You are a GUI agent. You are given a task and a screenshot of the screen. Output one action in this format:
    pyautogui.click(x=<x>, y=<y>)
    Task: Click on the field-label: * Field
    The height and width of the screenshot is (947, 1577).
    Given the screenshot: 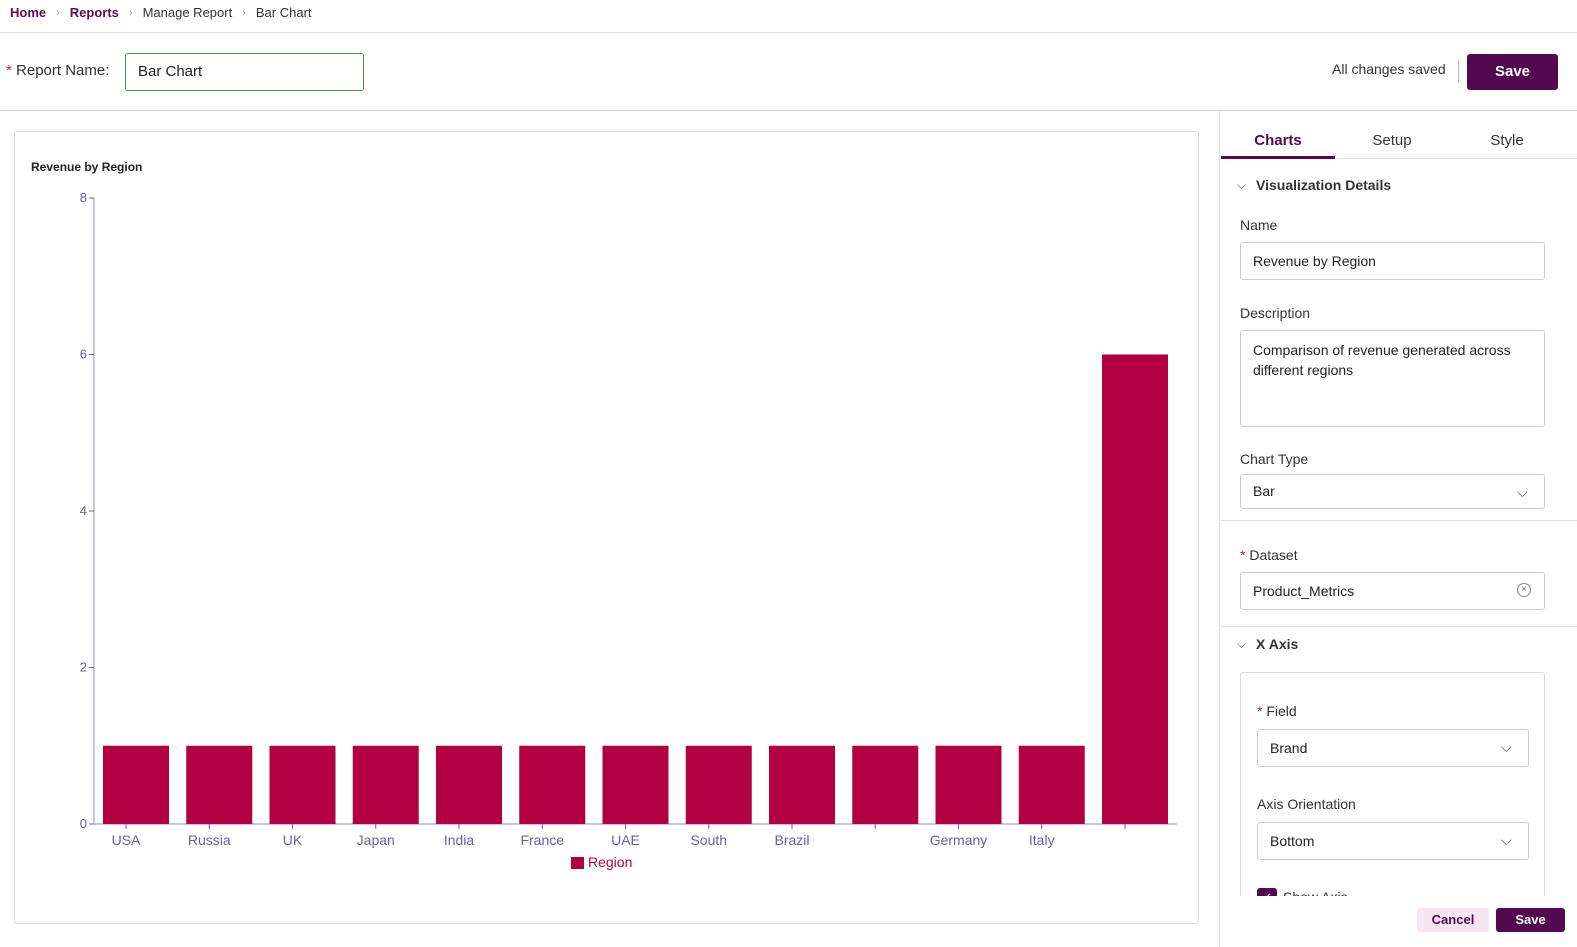 What is the action you would take?
    pyautogui.click(x=1277, y=711)
    